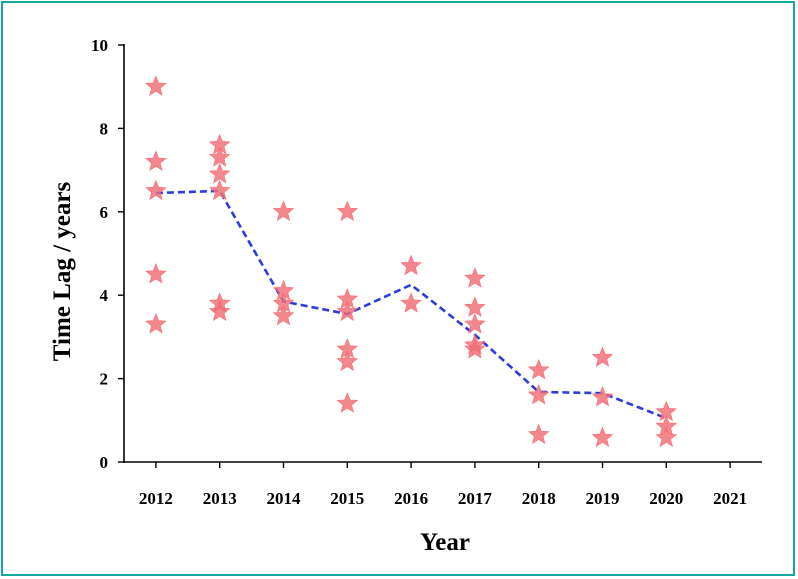  What do you see at coordinates (104, 212) in the screenshot?
I see `y-tick-label: 6` at bounding box center [104, 212].